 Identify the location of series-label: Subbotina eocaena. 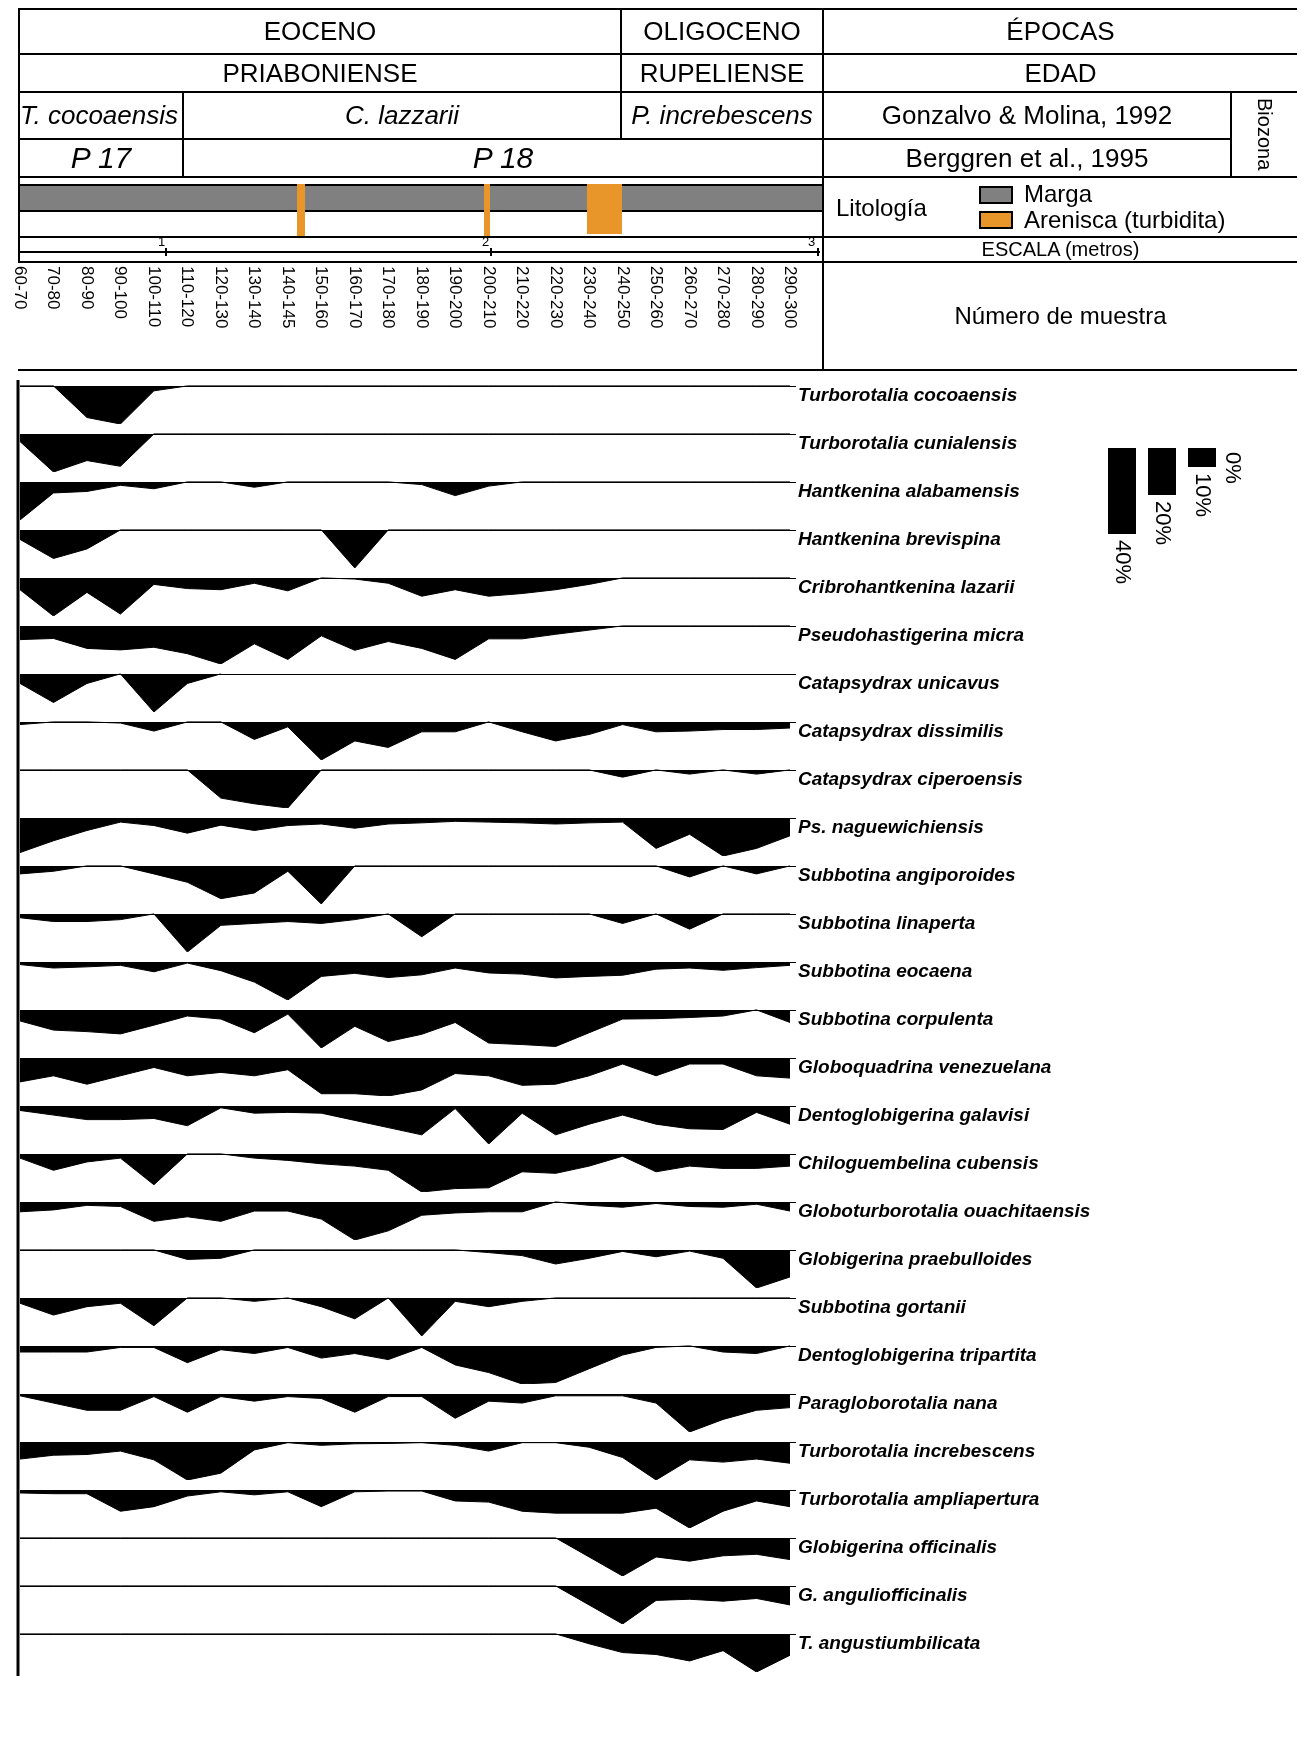
(885, 971).